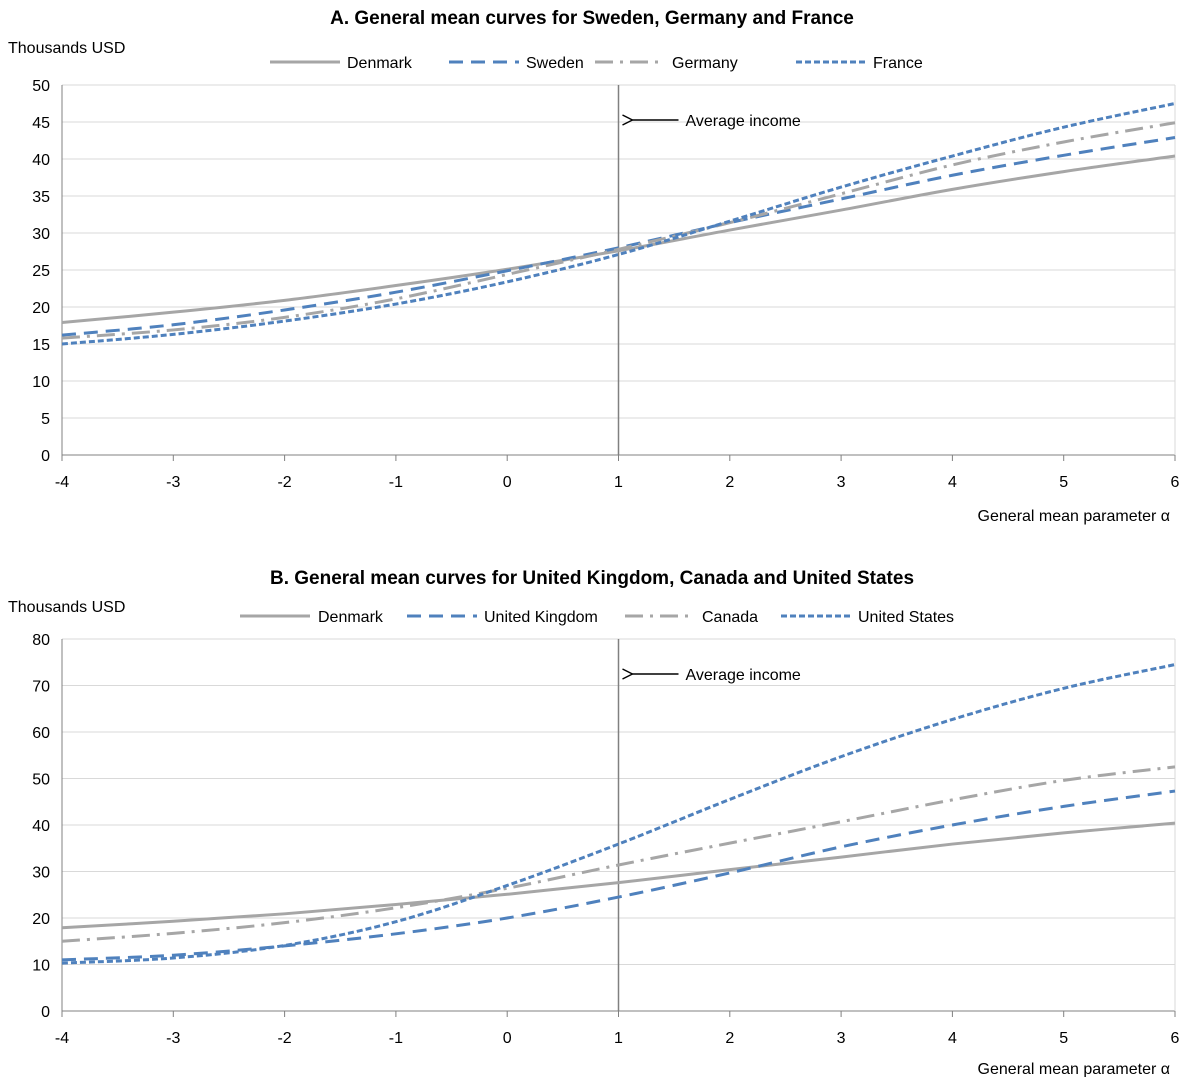  What do you see at coordinates (705, 63) in the screenshot?
I see `legend-label-germany: Germany` at bounding box center [705, 63].